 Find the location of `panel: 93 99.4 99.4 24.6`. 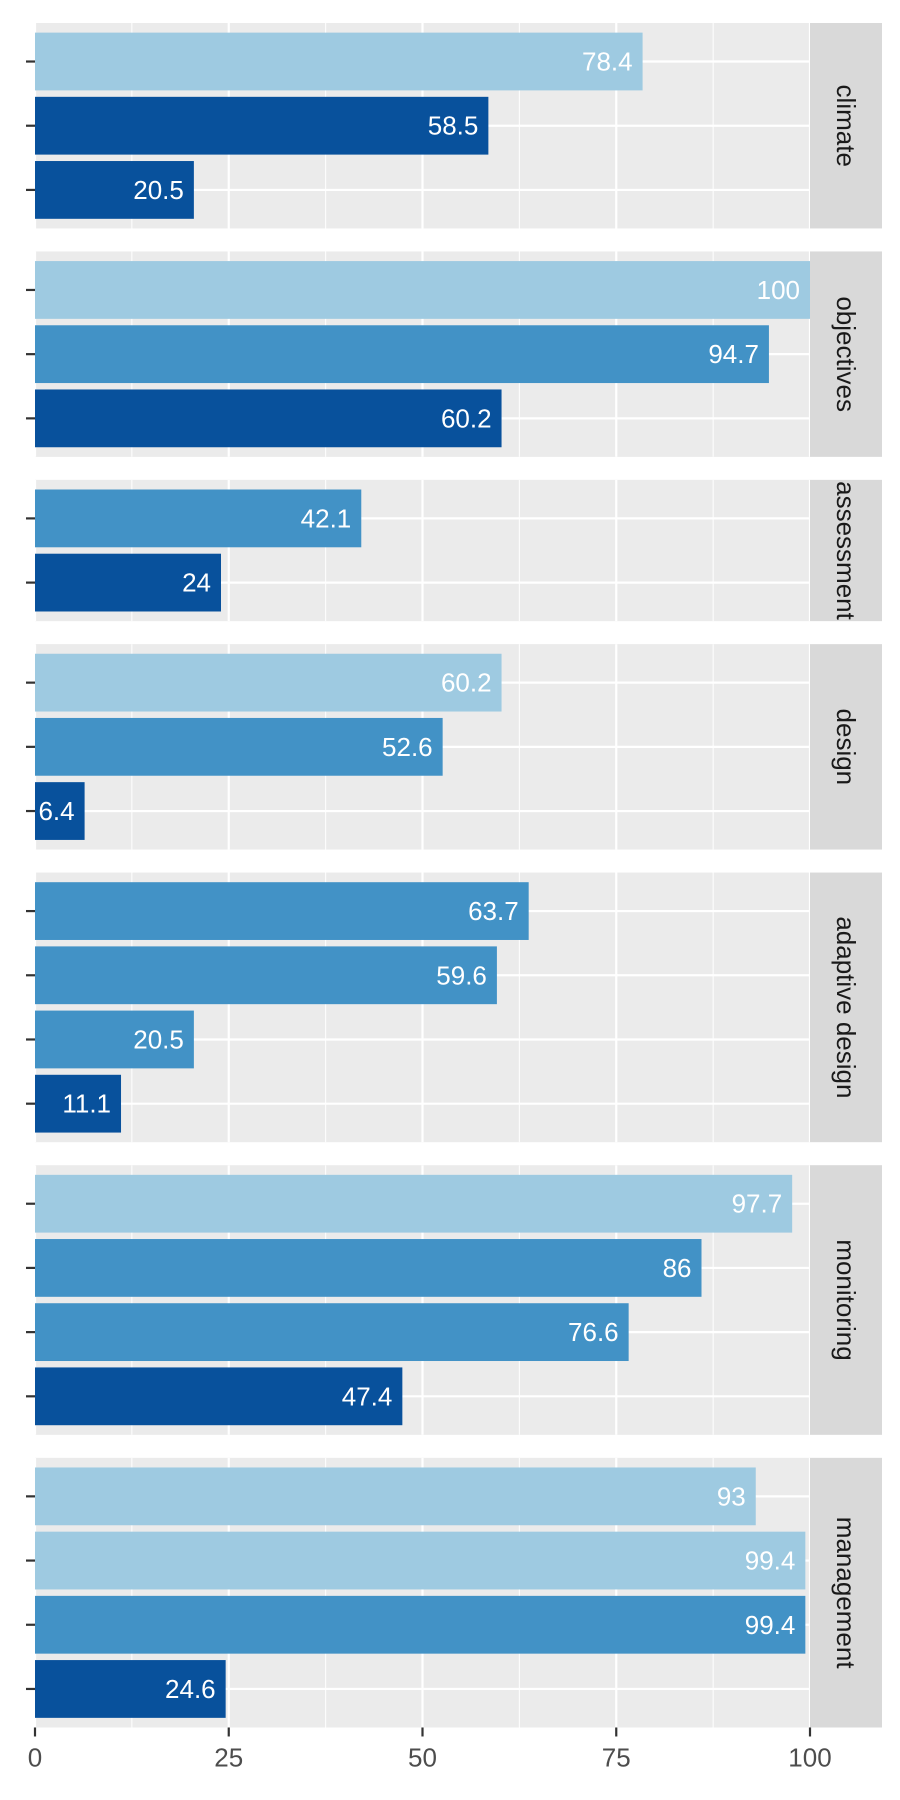

panel: 93 99.4 99.4 24.6 is located at coordinates (422, 1592).